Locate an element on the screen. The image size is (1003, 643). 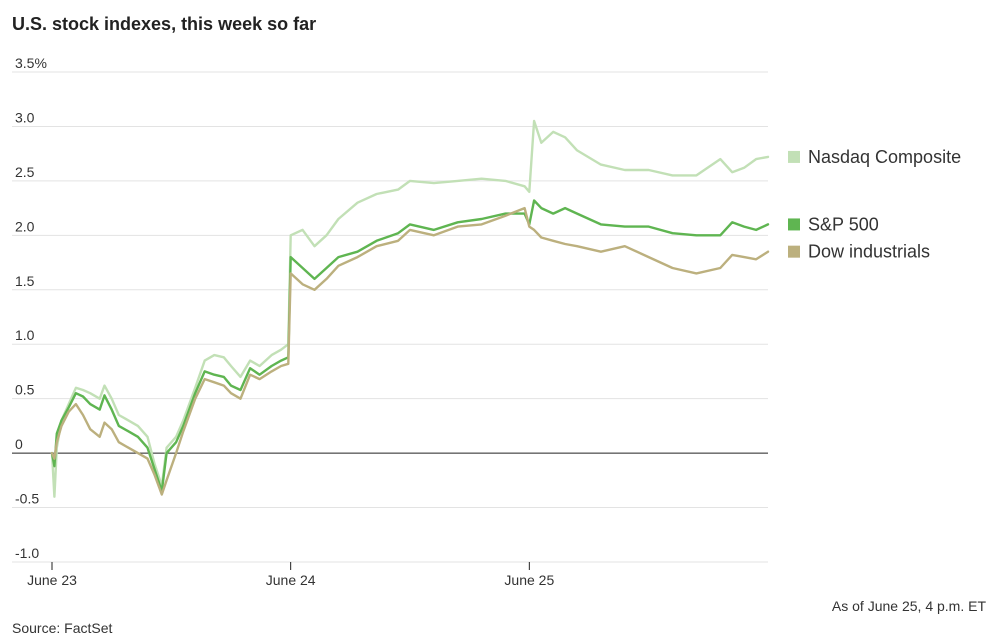
y-tick-label: 3.0 is located at coordinates (25, 117).